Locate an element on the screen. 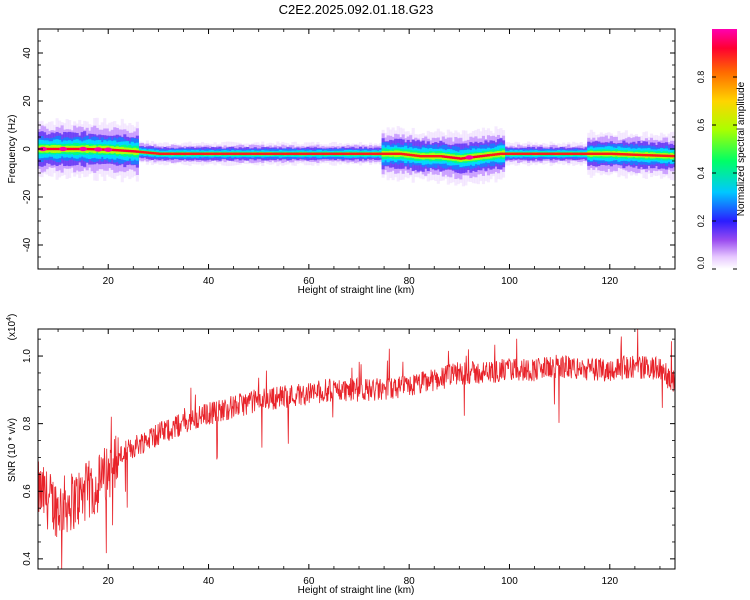 This screenshot has height=600, width=750. colorbar-tick-label: 0.0 is located at coordinates (701, 263).